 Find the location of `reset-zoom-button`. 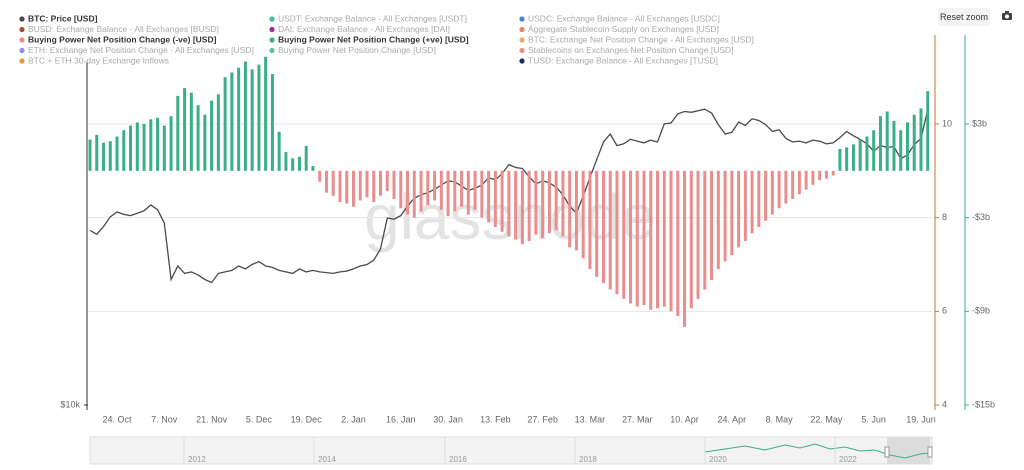

reset-zoom-button is located at coordinates (964, 17).